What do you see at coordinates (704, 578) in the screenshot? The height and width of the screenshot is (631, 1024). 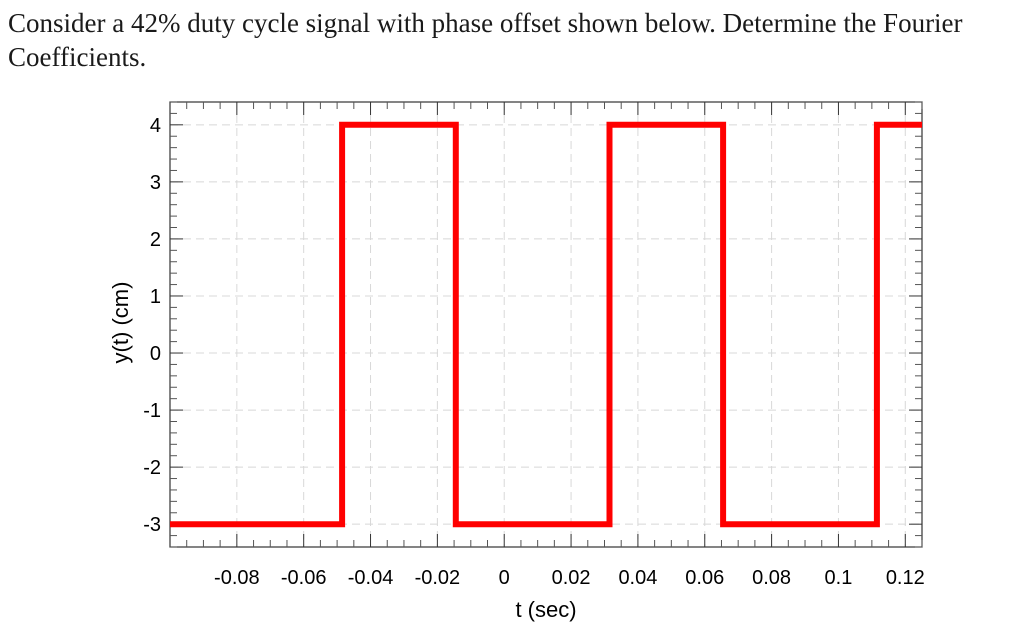 I see `x-tick-label: 0.06` at bounding box center [704, 578].